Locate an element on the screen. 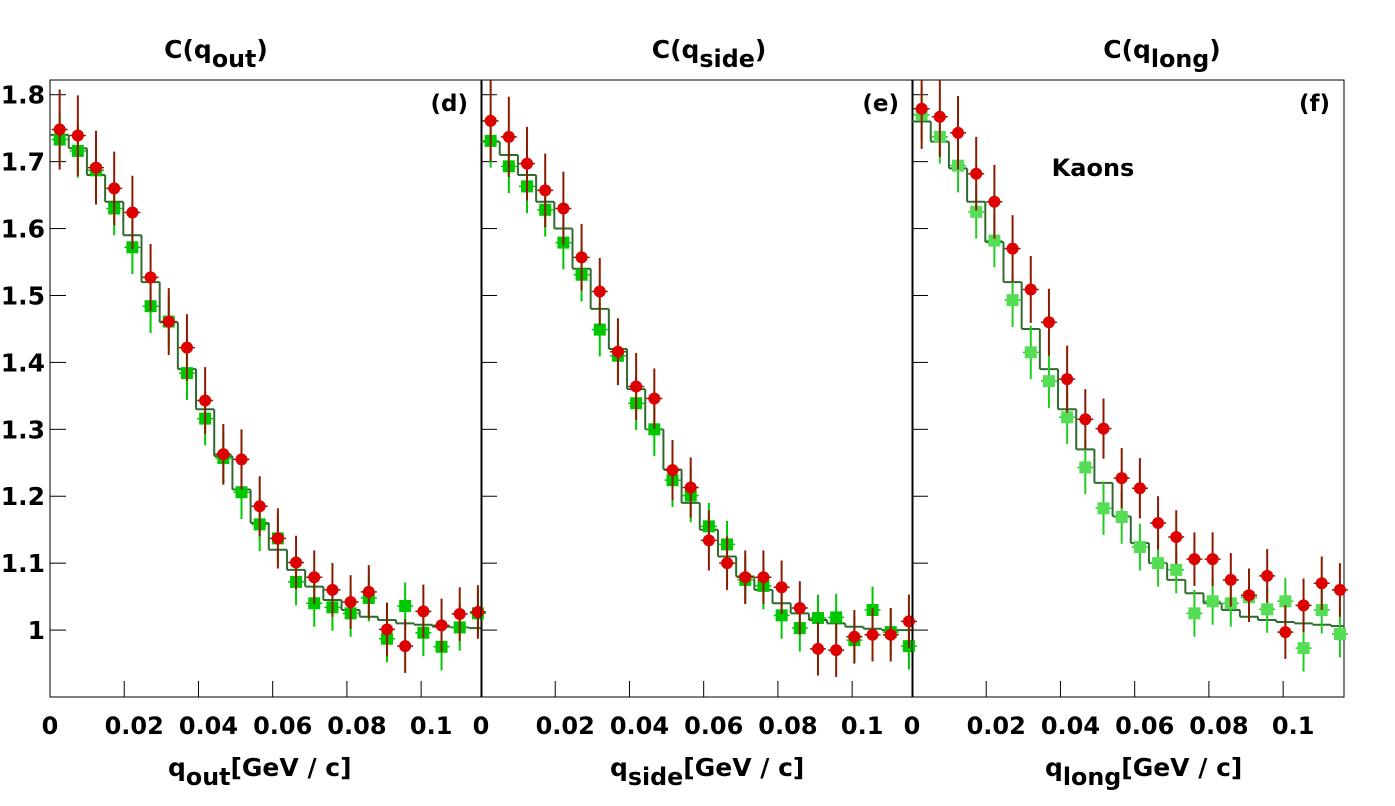 The image size is (1395, 806). x-axis-label: qside[GeV / c] is located at coordinates (707, 772).